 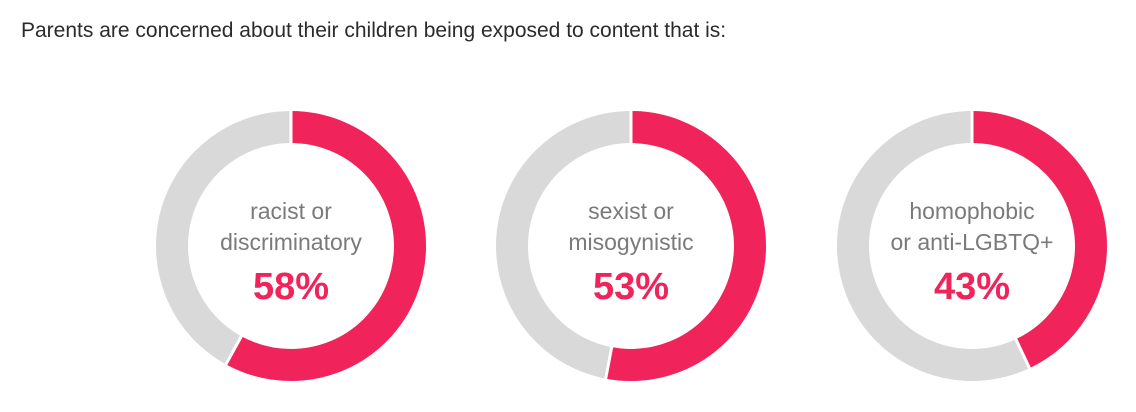 I want to click on donut-value-label: 58%, so click(x=291, y=287).